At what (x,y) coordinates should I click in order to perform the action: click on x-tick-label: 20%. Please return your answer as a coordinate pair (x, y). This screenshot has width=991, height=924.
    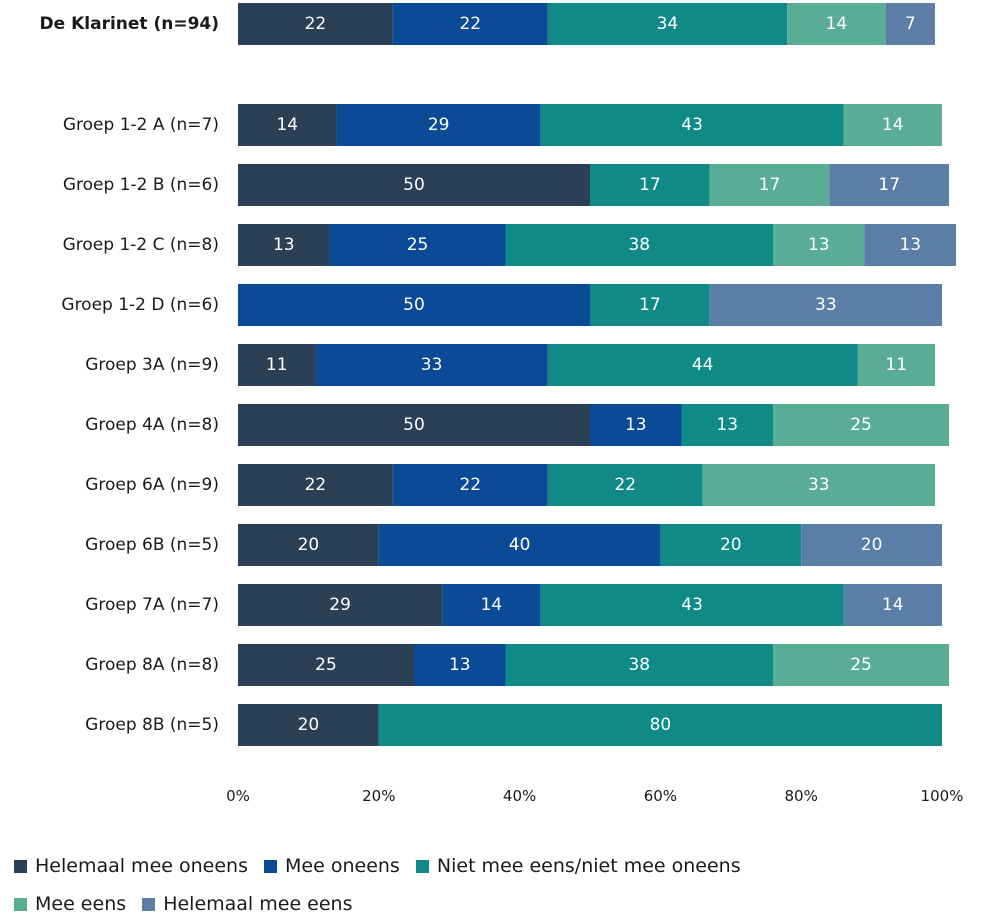
    Looking at the image, I should click on (378, 796).